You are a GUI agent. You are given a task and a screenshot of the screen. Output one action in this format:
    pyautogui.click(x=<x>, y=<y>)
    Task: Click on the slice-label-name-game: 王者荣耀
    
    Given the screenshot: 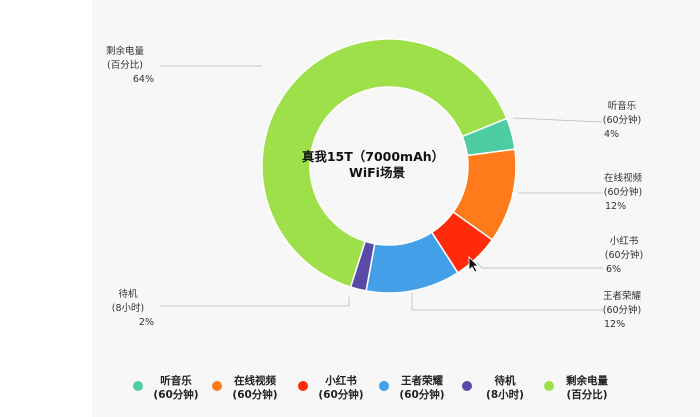 What is the action you would take?
    pyautogui.click(x=622, y=296)
    